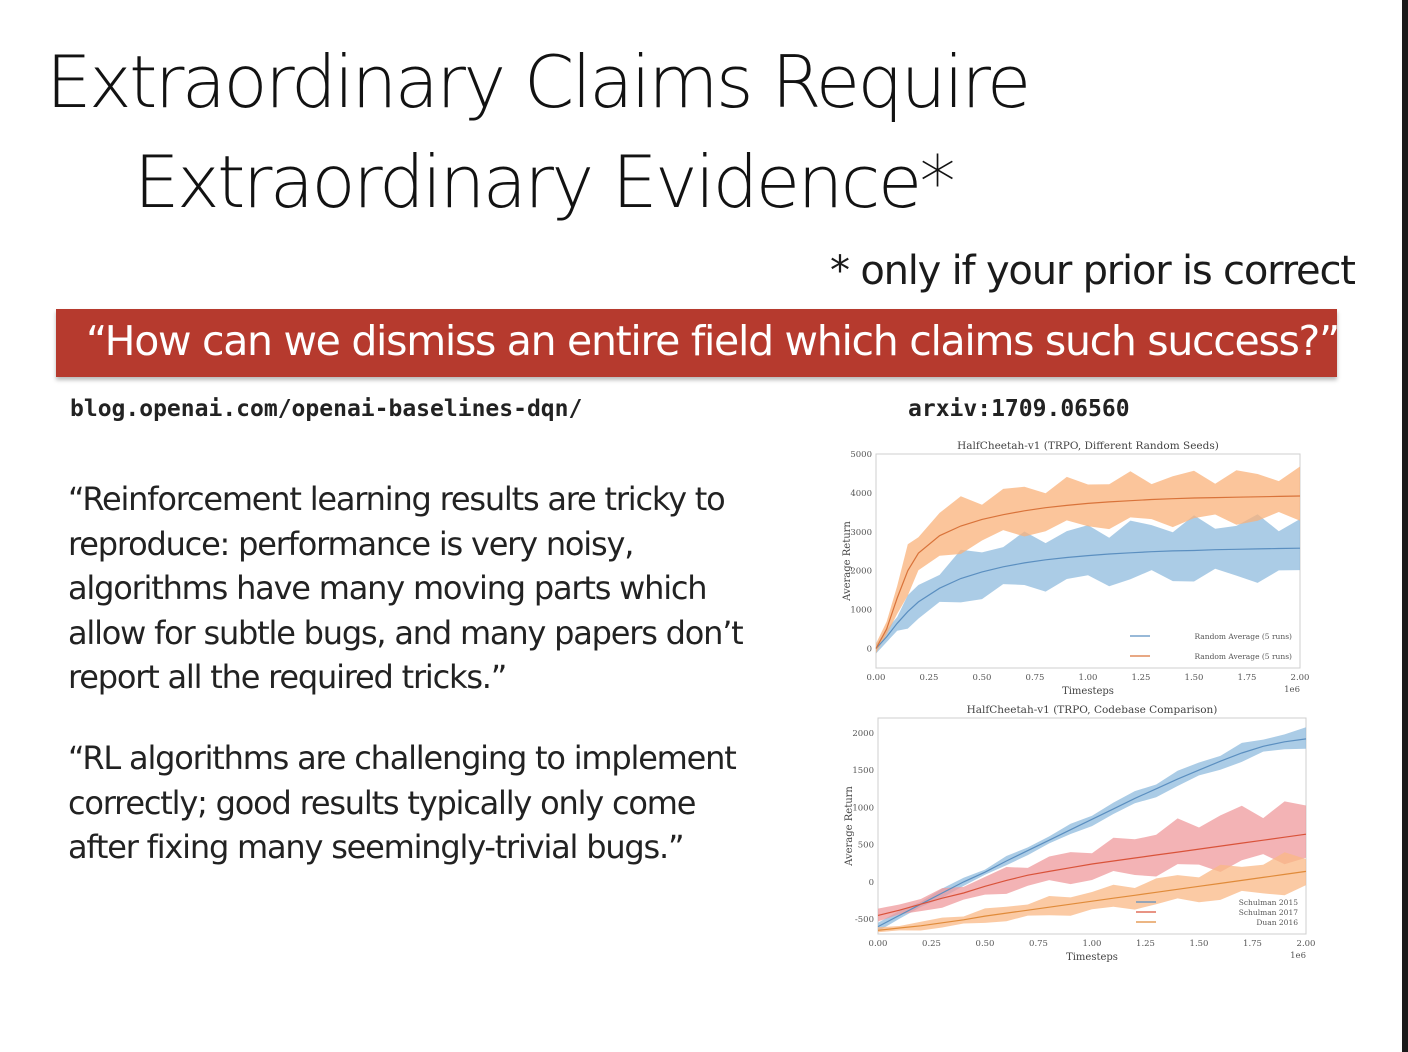 The height and width of the screenshot is (1052, 1408). I want to click on arxiv-reference: arxiv:1709.06560, so click(1019, 409).